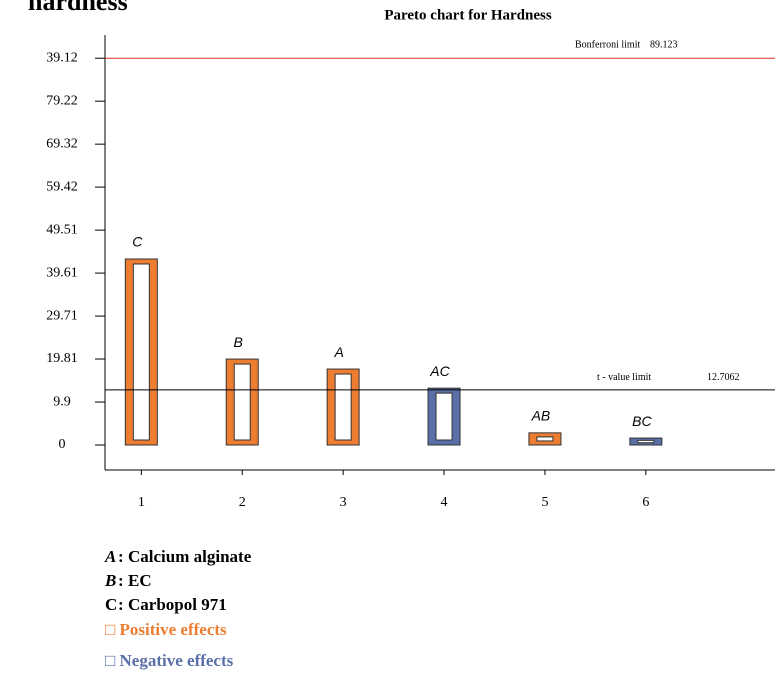 The width and height of the screenshot is (775, 675). I want to click on y-tick-label: 79.22, so click(62, 100).